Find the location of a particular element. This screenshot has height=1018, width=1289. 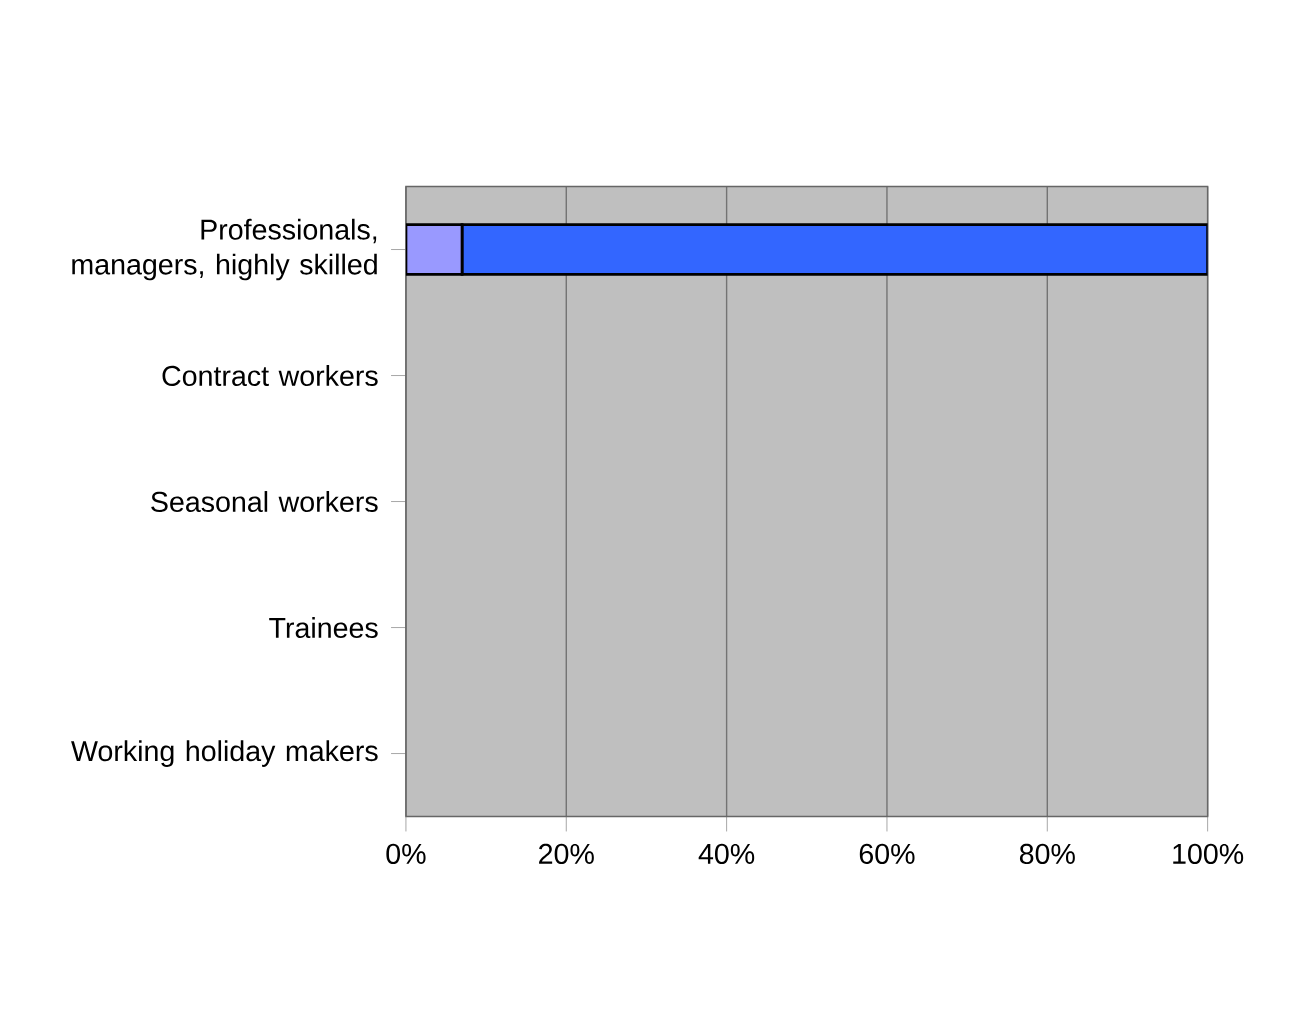

y-tick-label: Contract workers is located at coordinates (270, 376).